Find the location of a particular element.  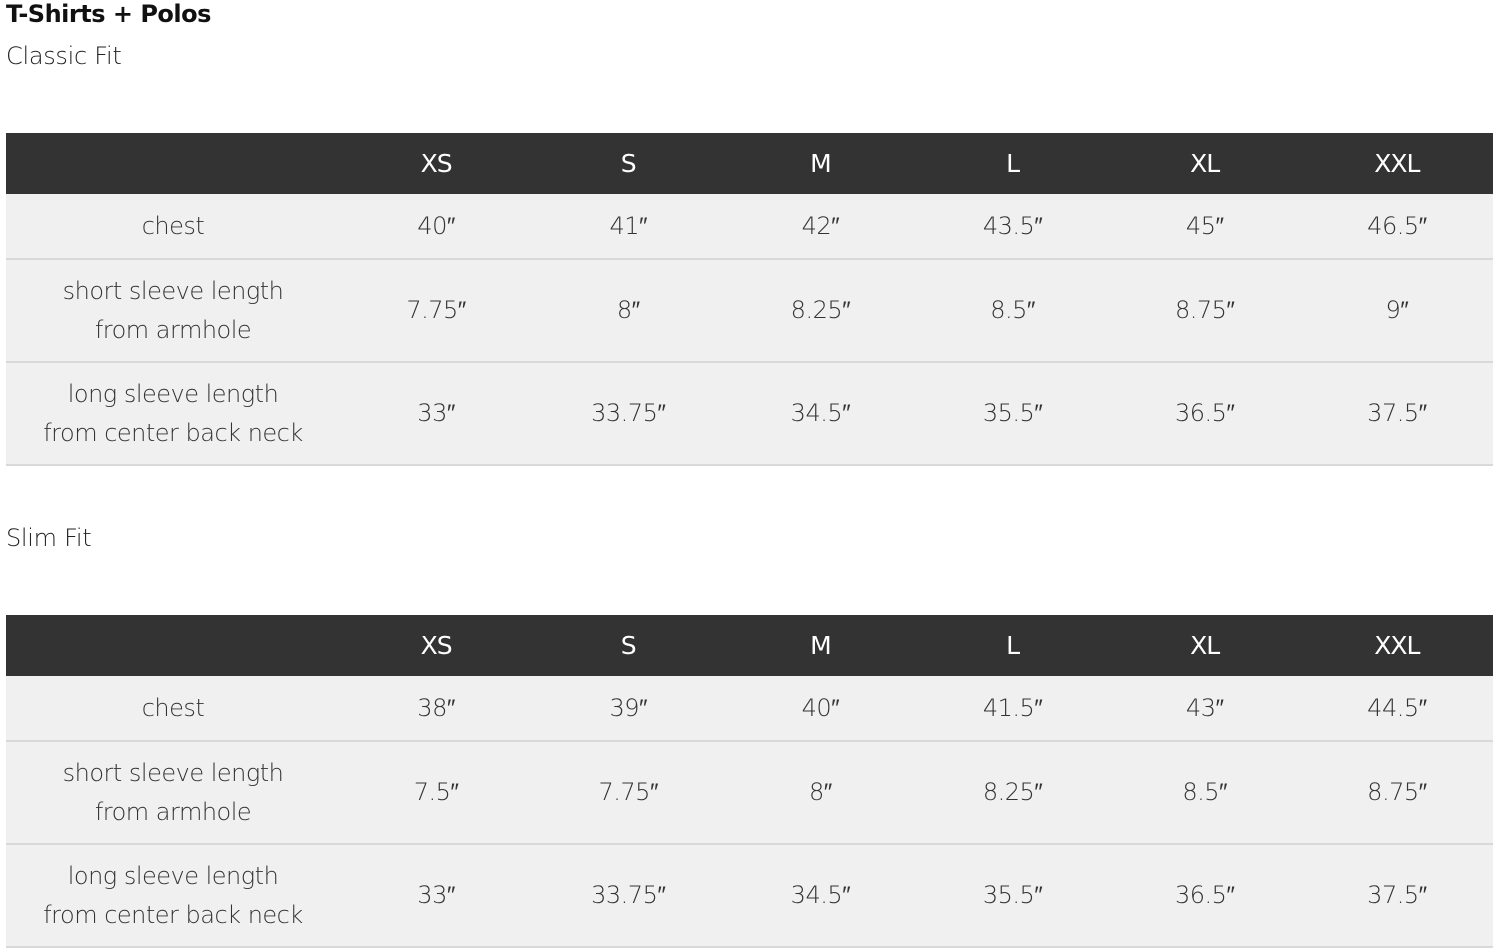

measurement-cell: 41″ is located at coordinates (628, 227).